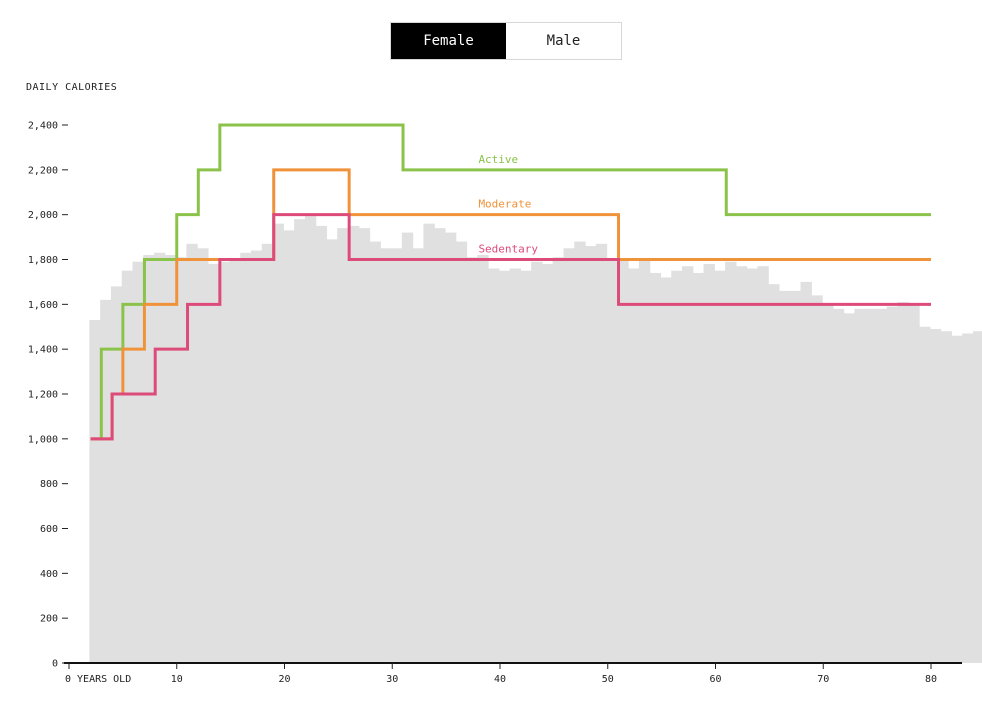 The height and width of the screenshot is (726, 982). Describe the element at coordinates (72, 87) in the screenshot. I see `y-axis-title: DAILY CALORIES` at that location.